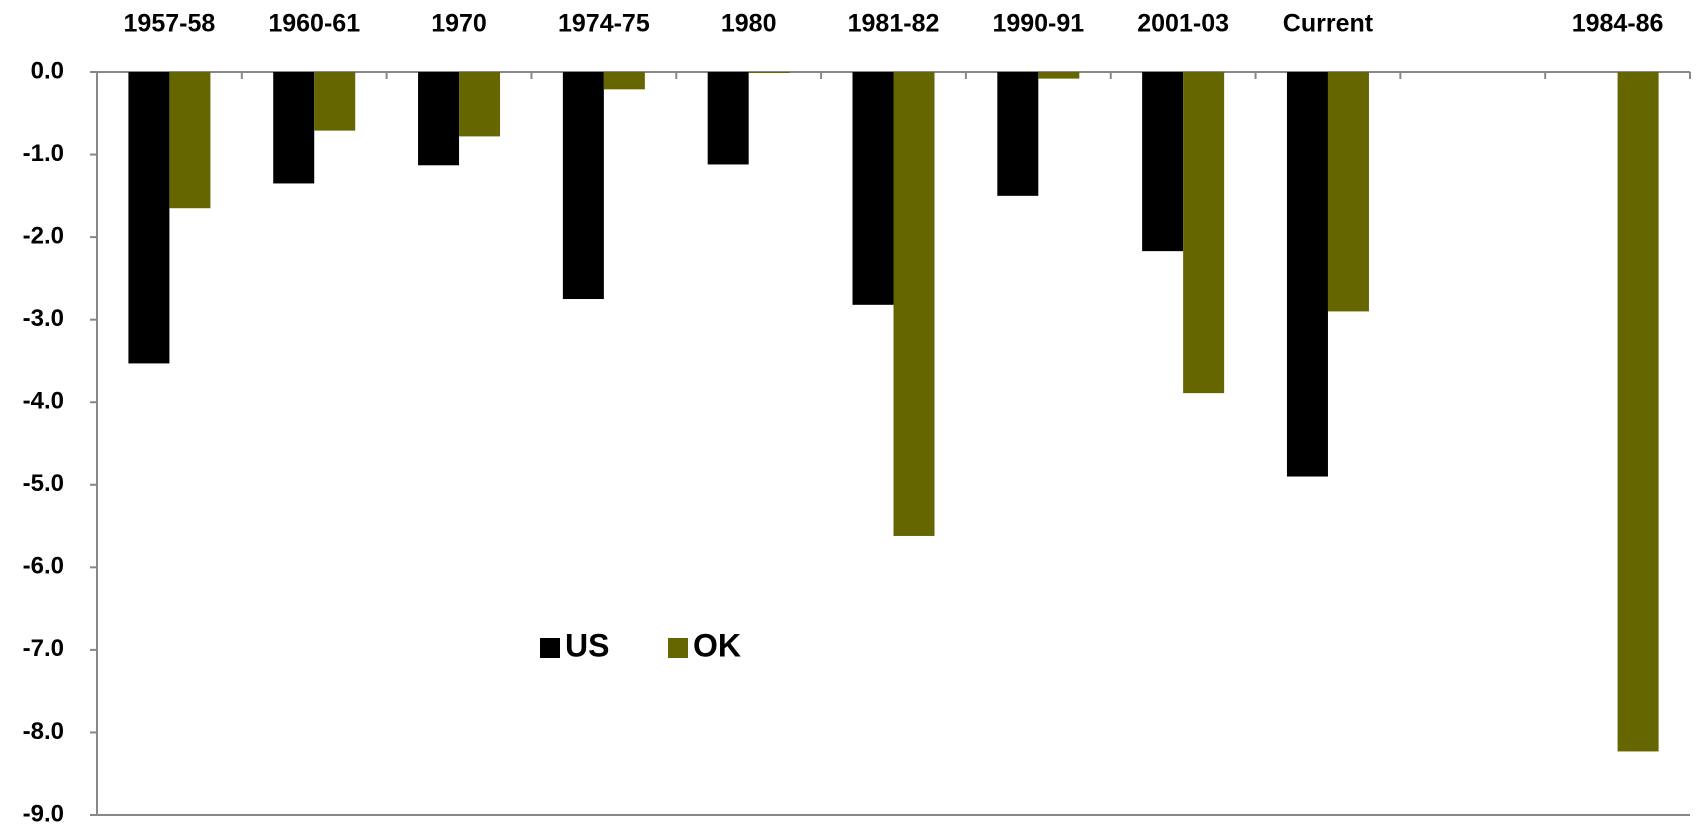  Describe the element at coordinates (43, 318) in the screenshot. I see `y-tick-label: -3.0` at that location.